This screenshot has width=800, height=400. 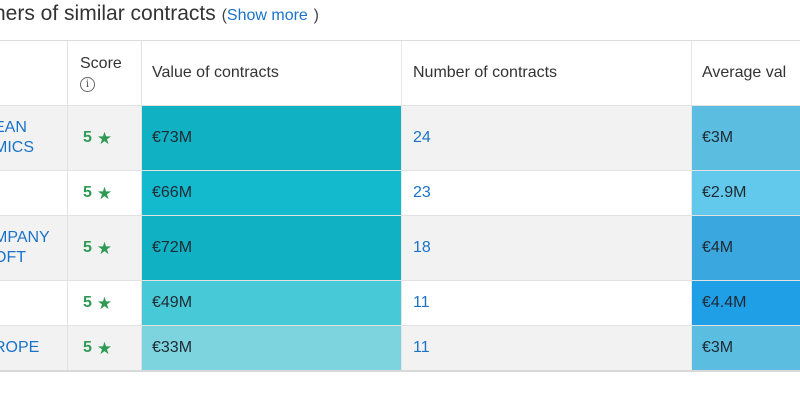 I want to click on value-text: €72M, so click(x=172, y=247).